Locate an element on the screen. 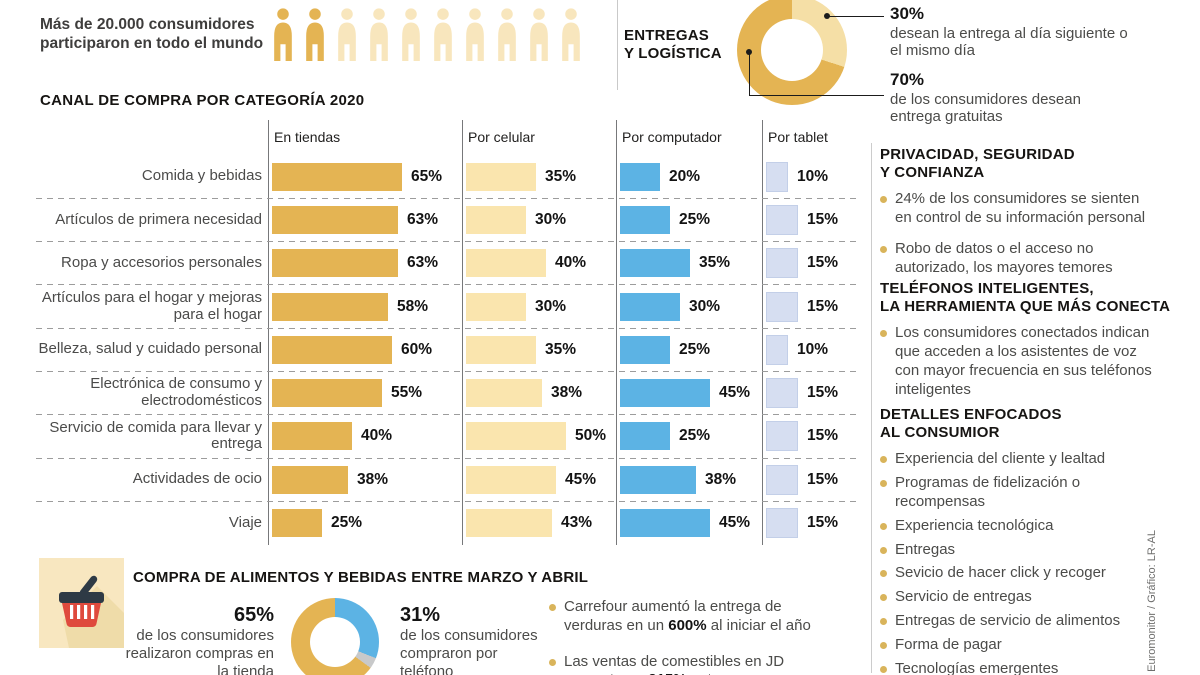 This screenshot has height=675, width=1200. bar-value-label: 45% is located at coordinates (735, 523).